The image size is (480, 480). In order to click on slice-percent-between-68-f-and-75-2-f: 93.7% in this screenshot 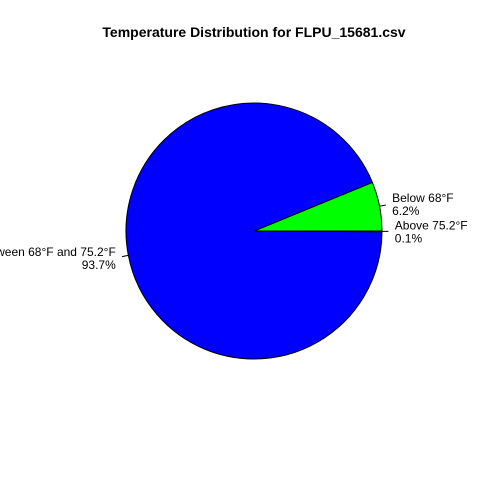, I will do `click(99, 265)`.